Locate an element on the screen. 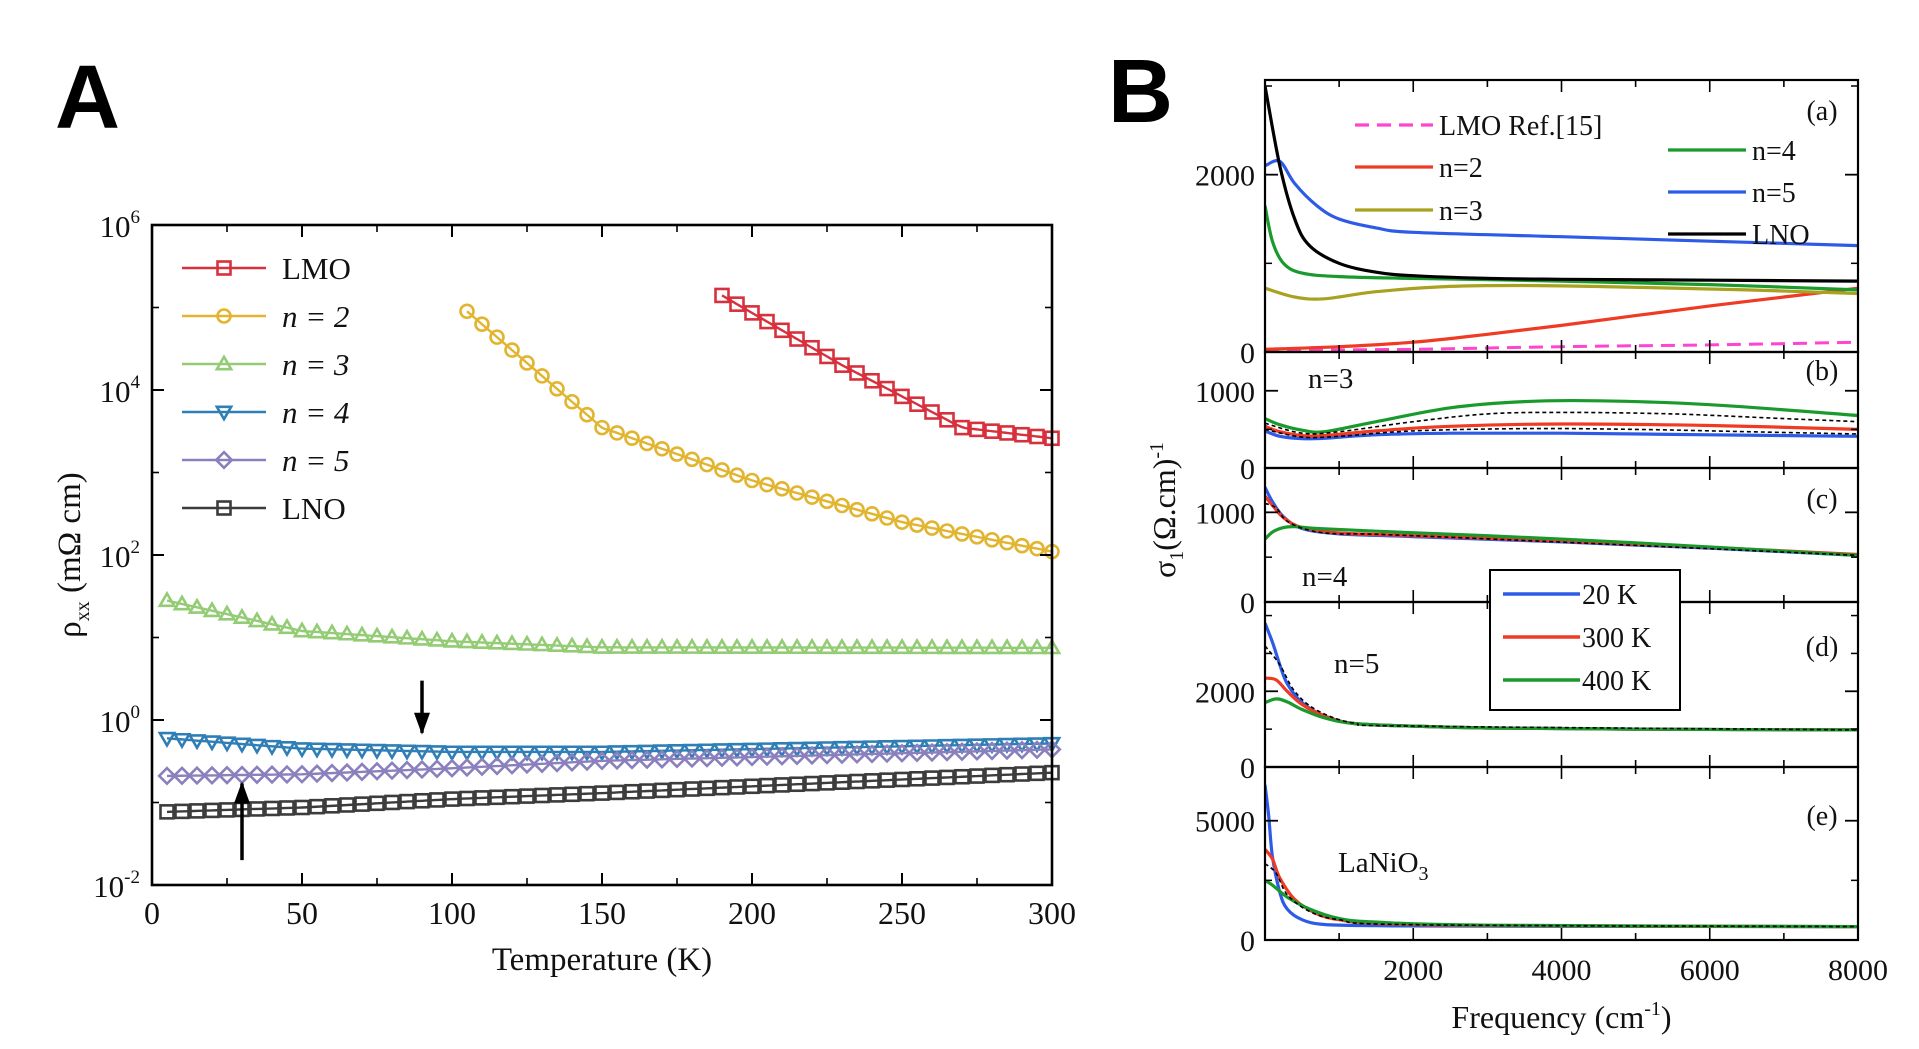  x-axis-label: Temperature (K) is located at coordinates (602, 960).